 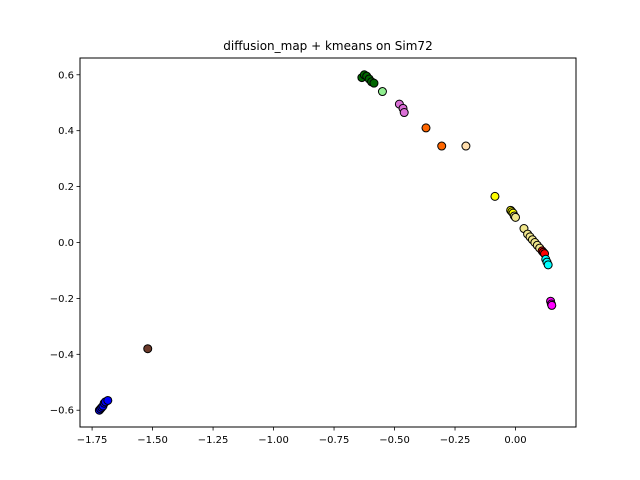 What do you see at coordinates (66, 75) in the screenshot?
I see `y-tick-label: 0.6` at bounding box center [66, 75].